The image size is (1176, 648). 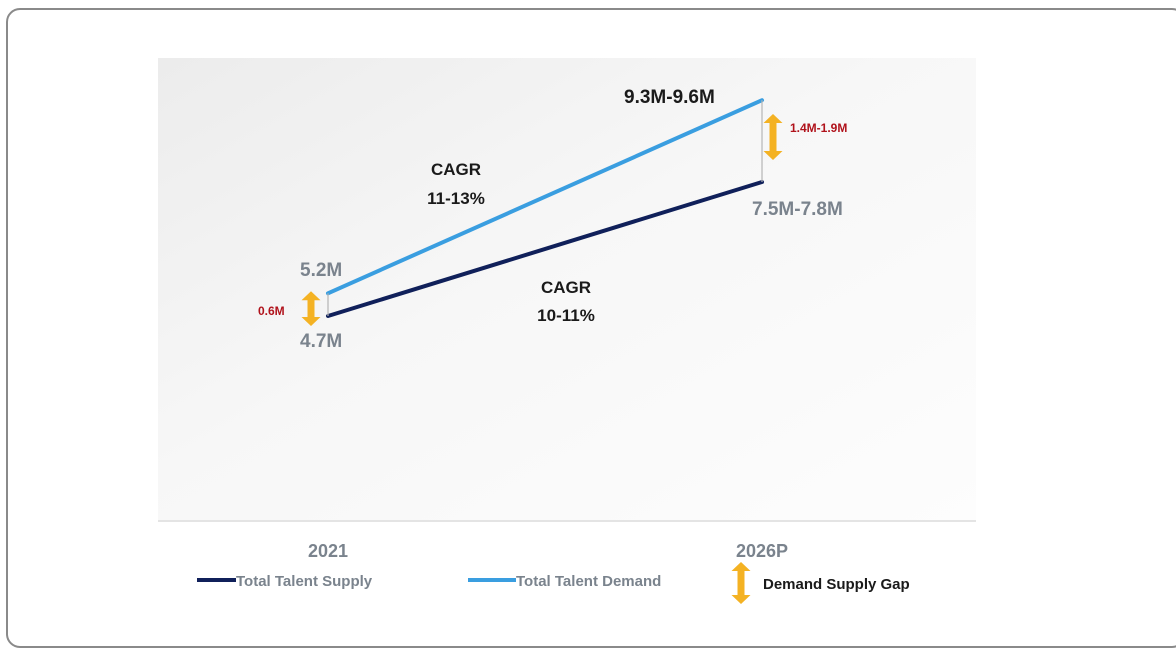 I want to click on legend-supply-label: Total Talent Supply, so click(x=304, y=581).